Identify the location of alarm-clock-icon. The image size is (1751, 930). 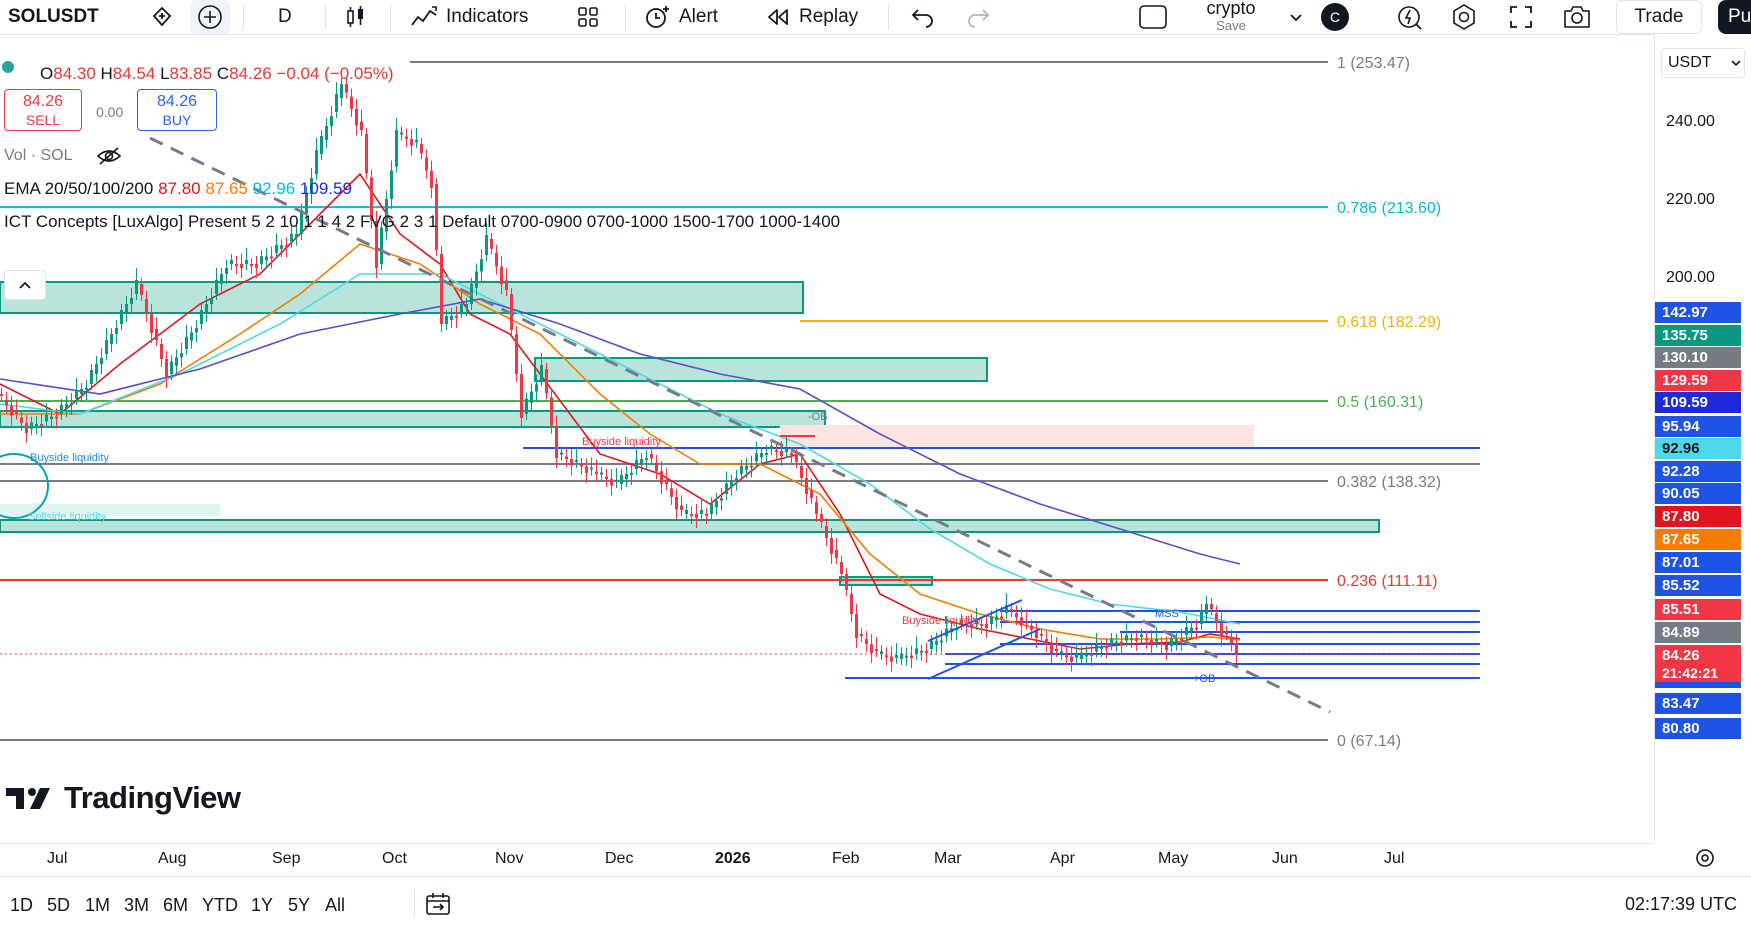
(657, 17).